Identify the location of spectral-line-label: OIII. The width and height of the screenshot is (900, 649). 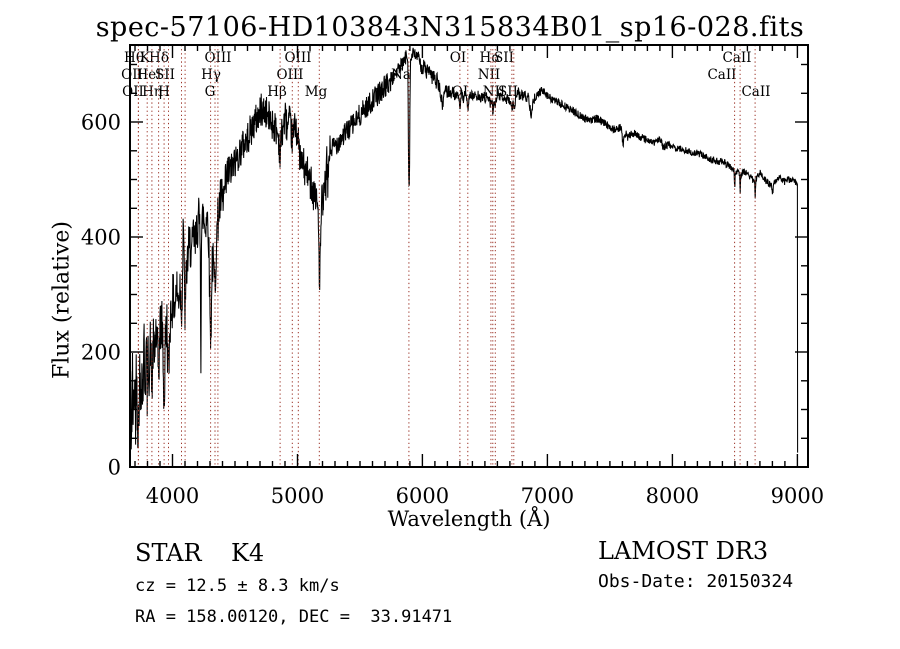
(289, 75).